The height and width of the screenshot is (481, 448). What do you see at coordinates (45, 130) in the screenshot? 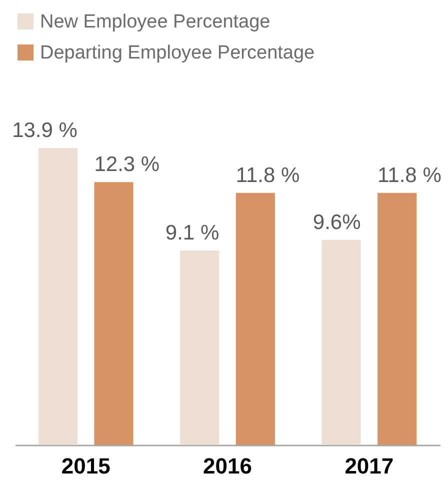
I see `data-label: 13.9 %` at bounding box center [45, 130].